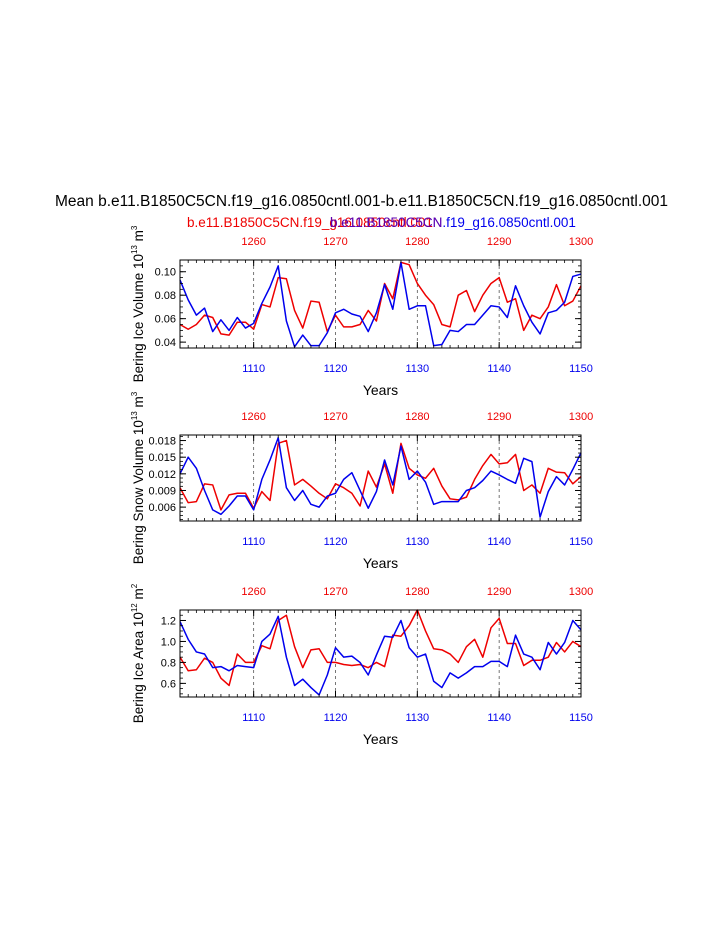 Image resolution: width=723 pixels, height=935 pixels. Describe the element at coordinates (162, 508) in the screenshot. I see `y-tick-label: 0.006` at that location.